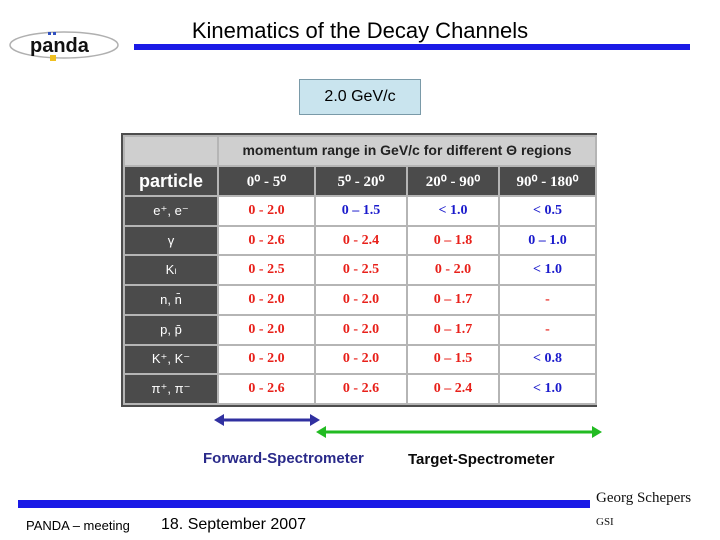 This screenshot has width=720, height=540. I want to click on meeting-label: PANDA – meeting, so click(78, 525).